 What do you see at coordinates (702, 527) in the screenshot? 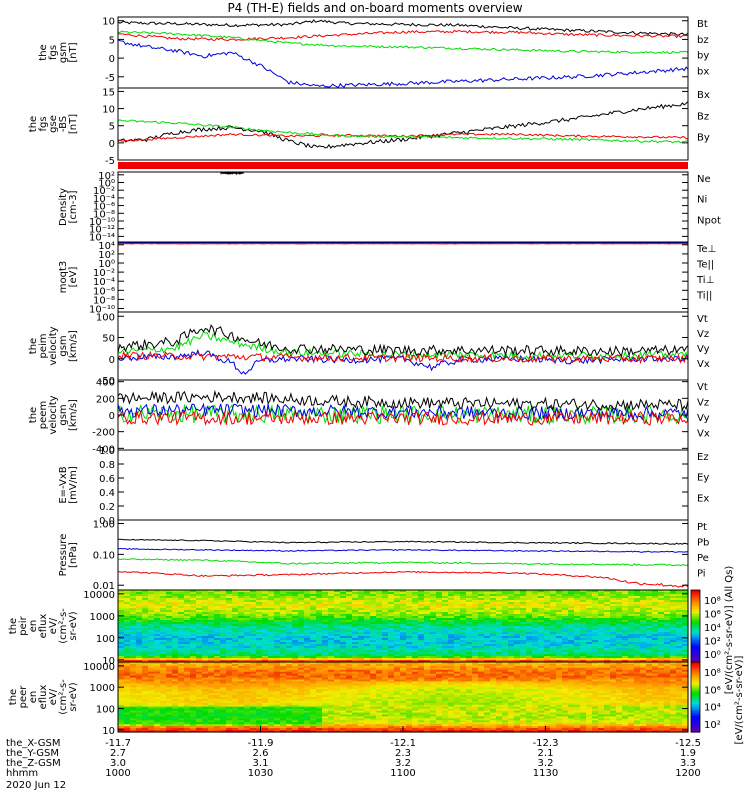
I see `legend-entry: Pt` at bounding box center [702, 527].